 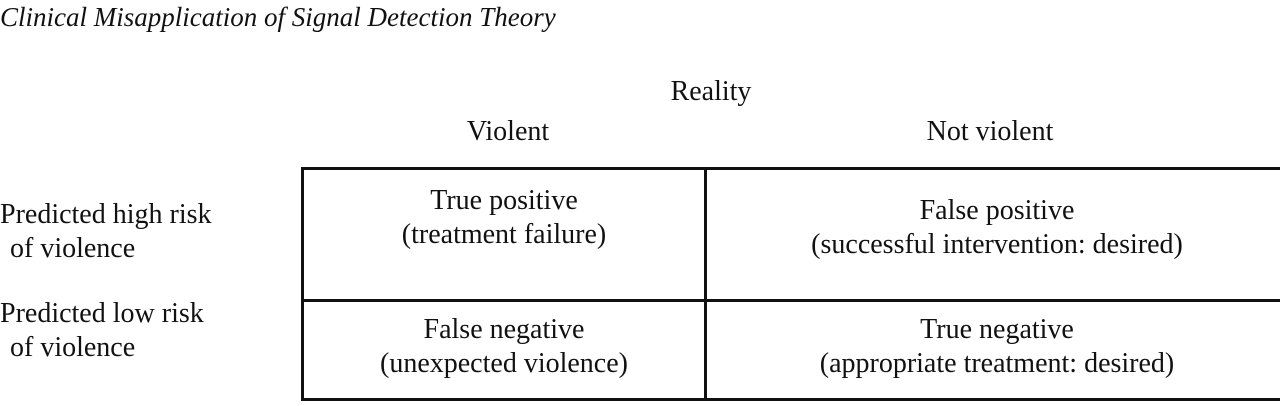 What do you see at coordinates (102, 331) in the screenshot?
I see `row-label-low-risk: Predicted low risk of violence` at bounding box center [102, 331].